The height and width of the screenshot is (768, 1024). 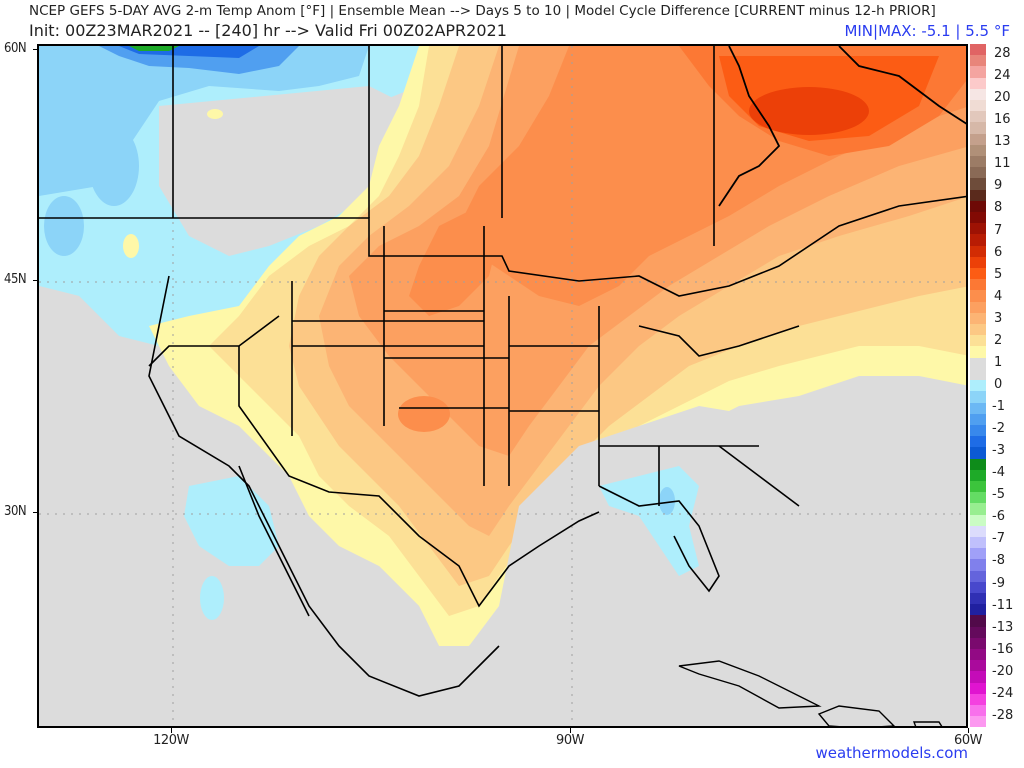 I want to click on colorbar-label: -8, so click(x=998, y=561).